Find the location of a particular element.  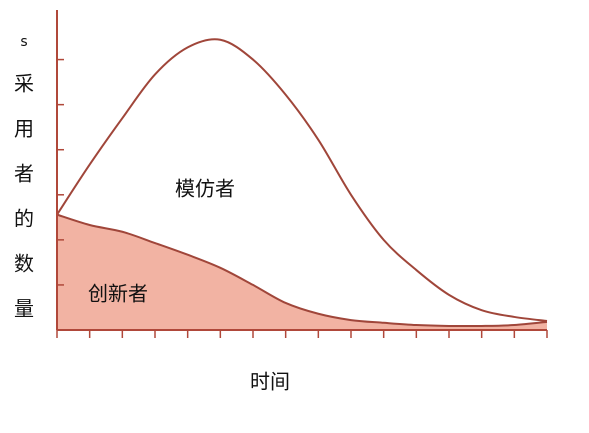

y-axis-label: 的 is located at coordinates (24, 219).